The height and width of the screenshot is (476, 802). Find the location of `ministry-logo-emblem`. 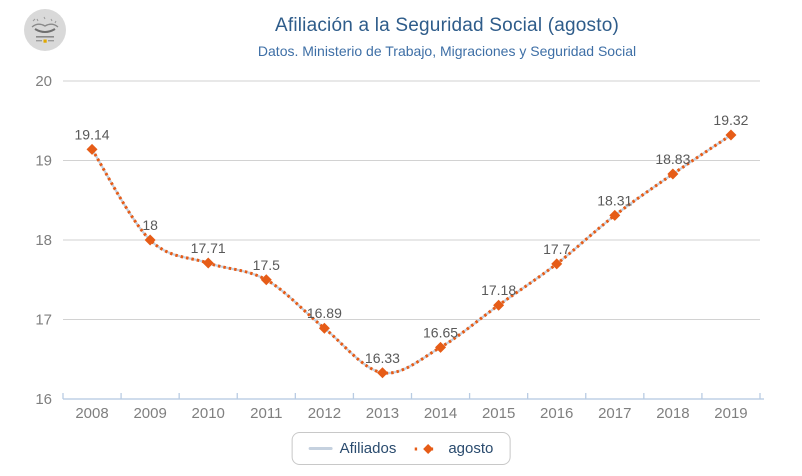

ministry-logo-emblem is located at coordinates (45, 30).